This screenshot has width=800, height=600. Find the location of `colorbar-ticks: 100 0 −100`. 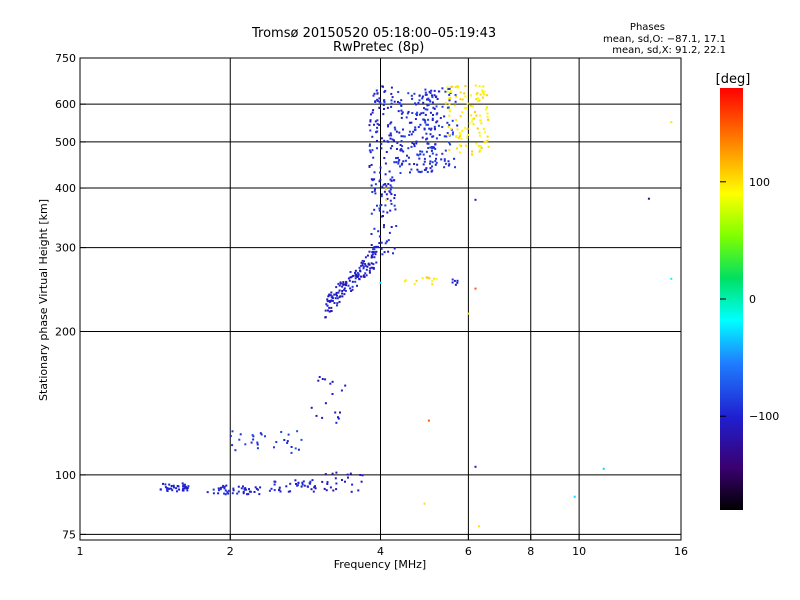

colorbar-ticks: 100 0 −100 is located at coordinates (749, 299).